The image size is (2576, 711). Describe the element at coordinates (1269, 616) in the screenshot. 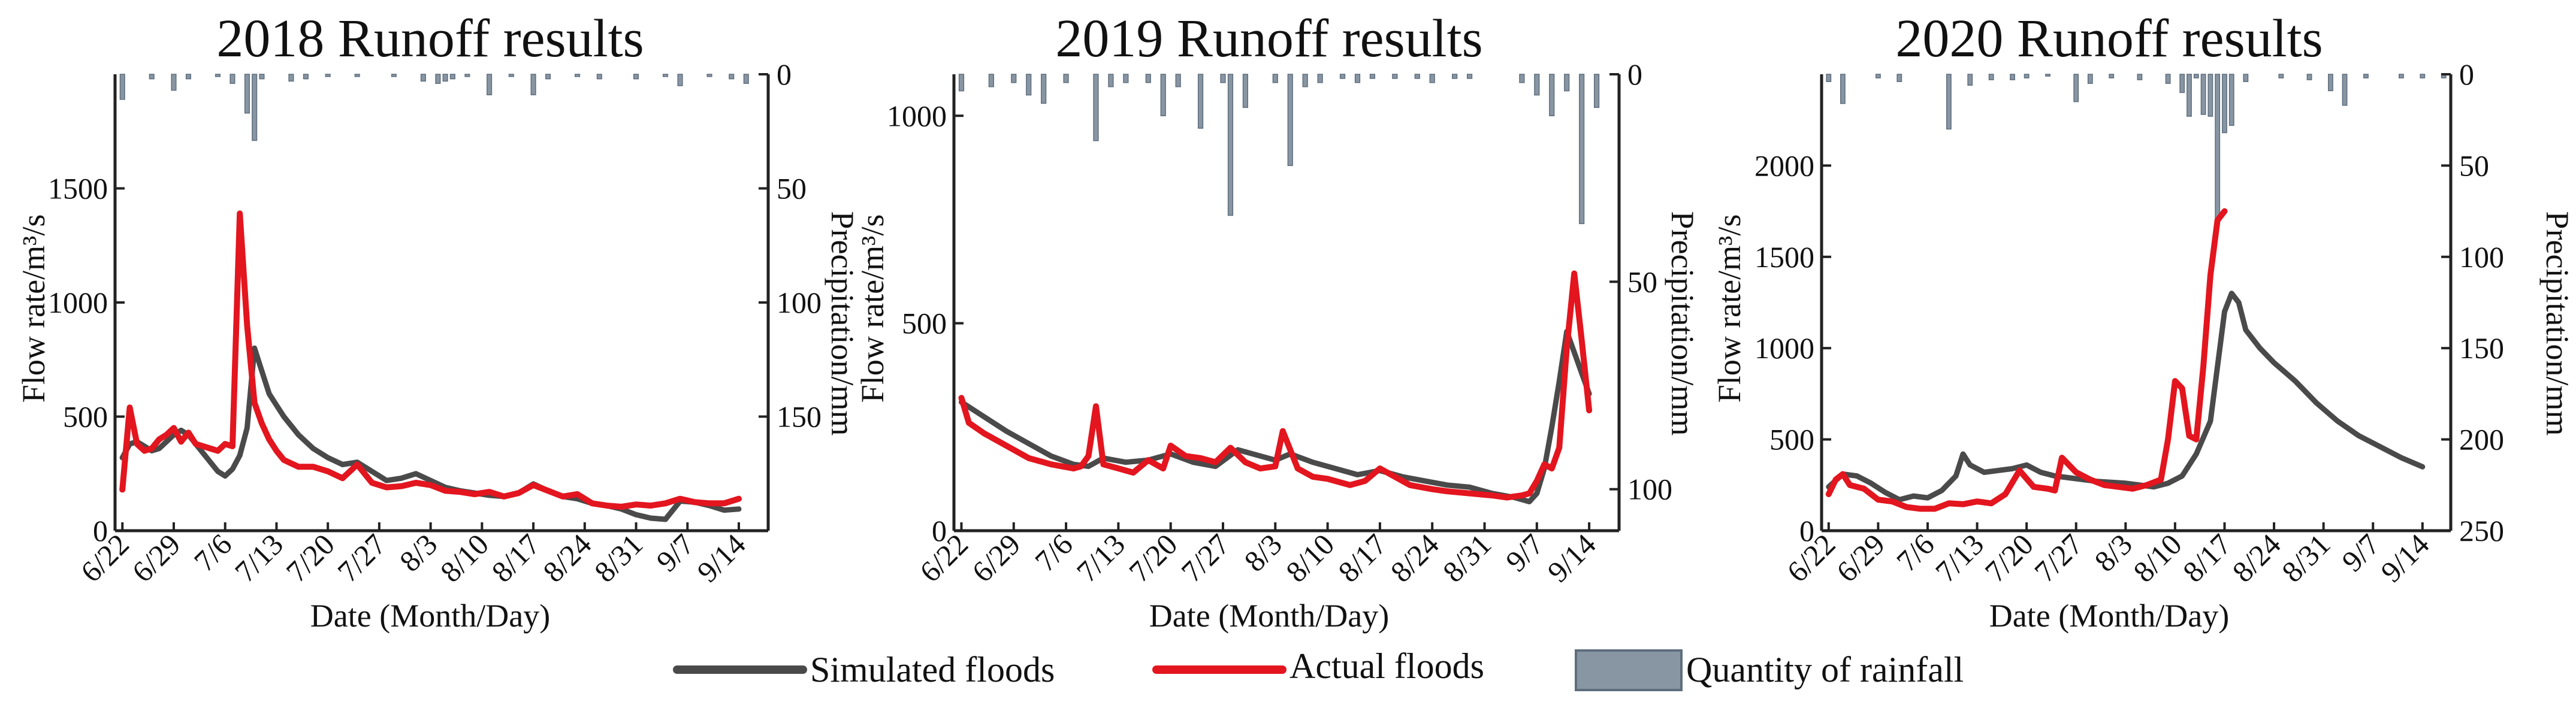

I see `x-axis-label-2019: Date (Month/Day)` at that location.